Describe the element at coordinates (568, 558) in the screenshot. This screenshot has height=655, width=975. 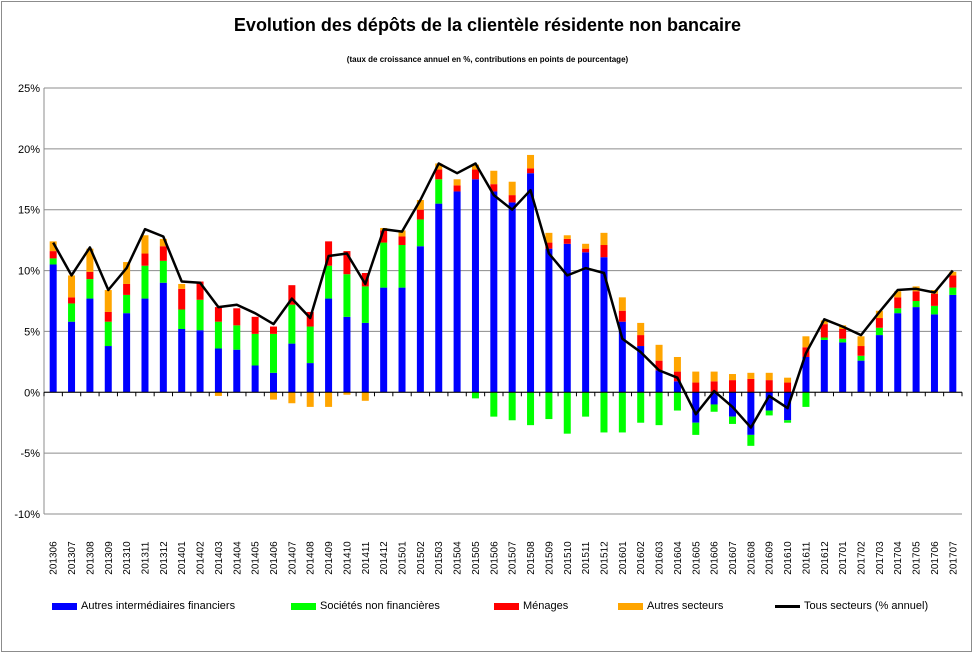
I see `x-tick-label: 201510` at that location.